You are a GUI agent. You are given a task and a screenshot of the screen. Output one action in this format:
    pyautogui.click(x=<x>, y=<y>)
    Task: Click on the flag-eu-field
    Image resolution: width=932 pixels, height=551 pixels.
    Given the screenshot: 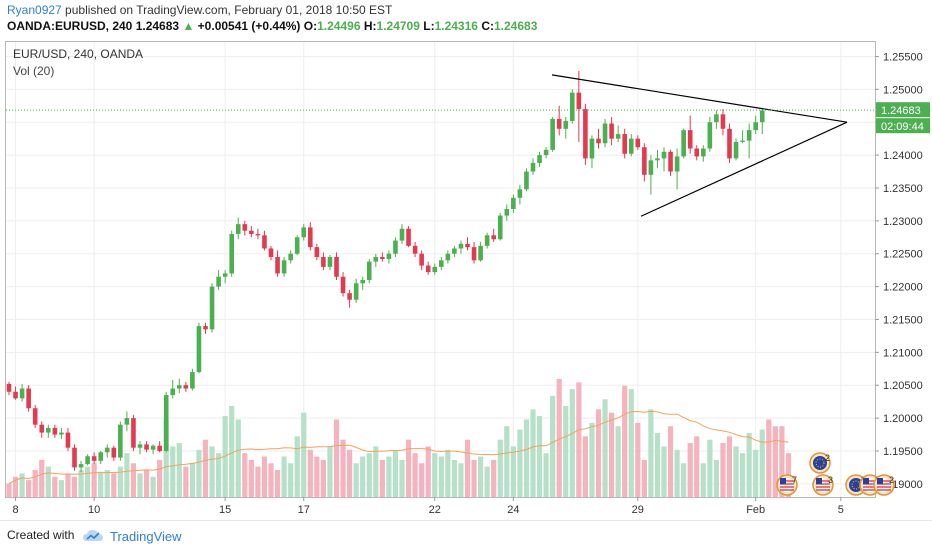 What is the action you would take?
    pyautogui.click(x=856, y=485)
    